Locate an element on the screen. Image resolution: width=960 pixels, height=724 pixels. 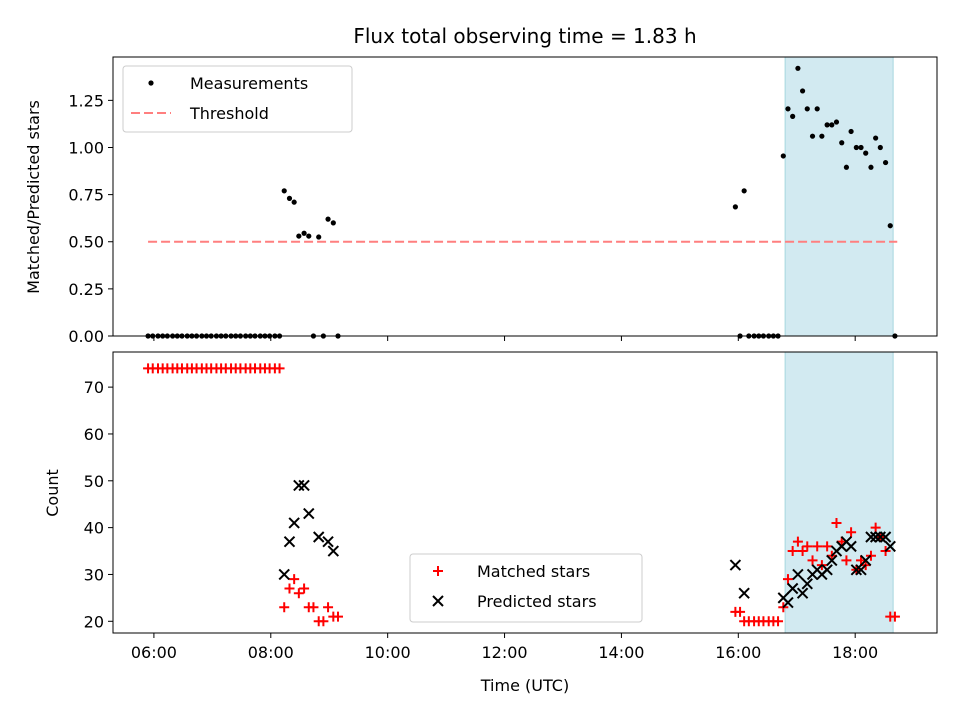
bottom-x-tick-label: 16:00 is located at coordinates (738, 652).